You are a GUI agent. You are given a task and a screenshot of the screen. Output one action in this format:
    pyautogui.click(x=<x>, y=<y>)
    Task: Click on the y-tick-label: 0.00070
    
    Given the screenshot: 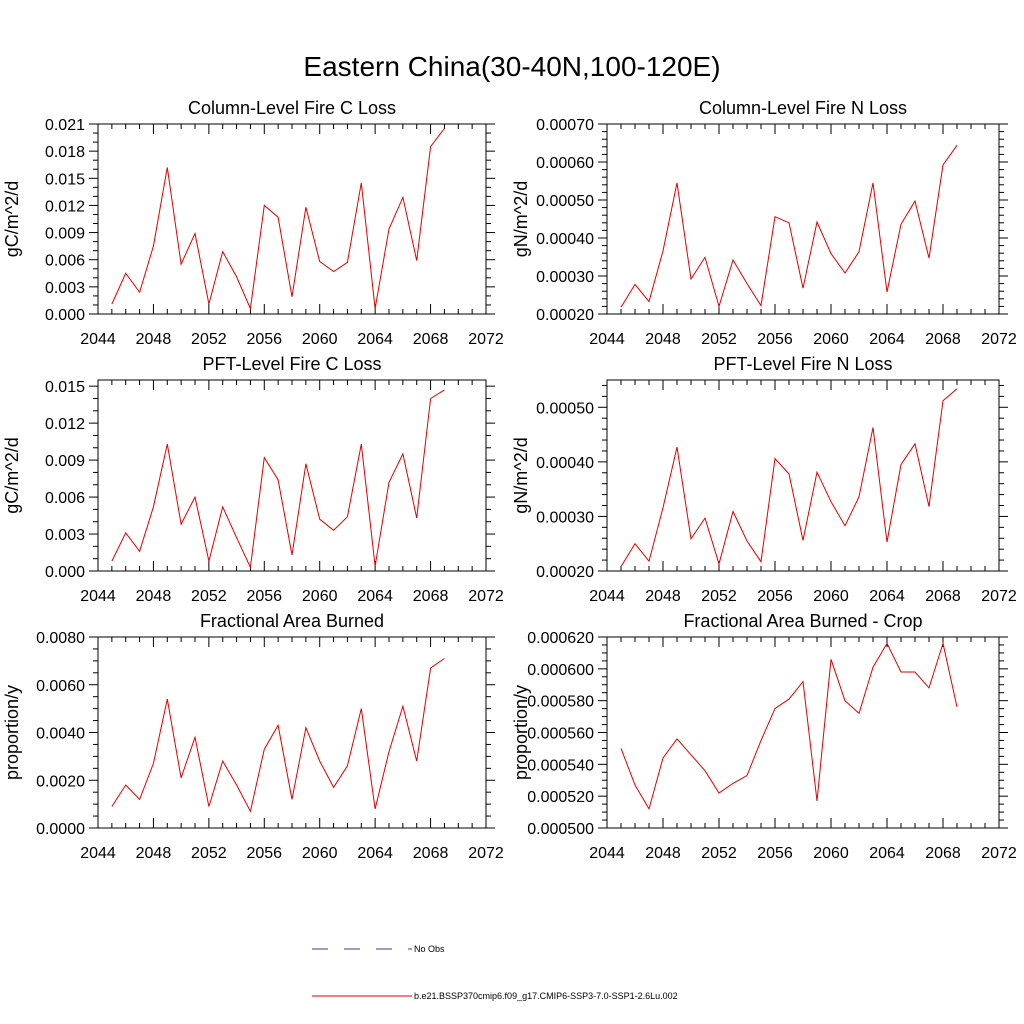 What is the action you would take?
    pyautogui.click(x=565, y=125)
    